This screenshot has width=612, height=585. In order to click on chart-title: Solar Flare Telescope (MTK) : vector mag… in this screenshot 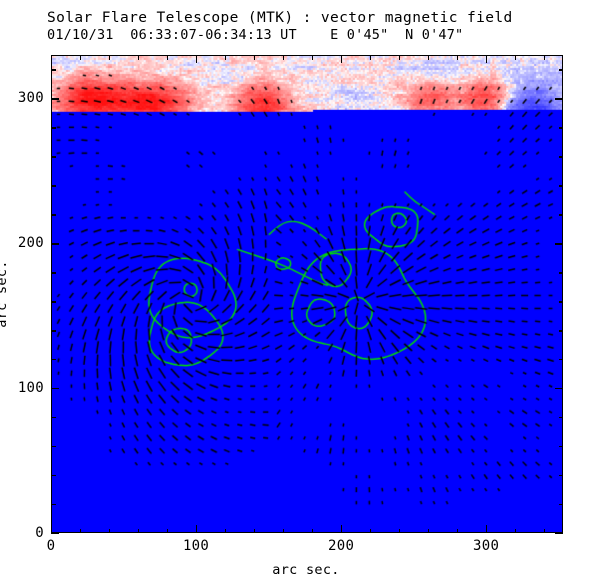, I will do `click(280, 18)`.